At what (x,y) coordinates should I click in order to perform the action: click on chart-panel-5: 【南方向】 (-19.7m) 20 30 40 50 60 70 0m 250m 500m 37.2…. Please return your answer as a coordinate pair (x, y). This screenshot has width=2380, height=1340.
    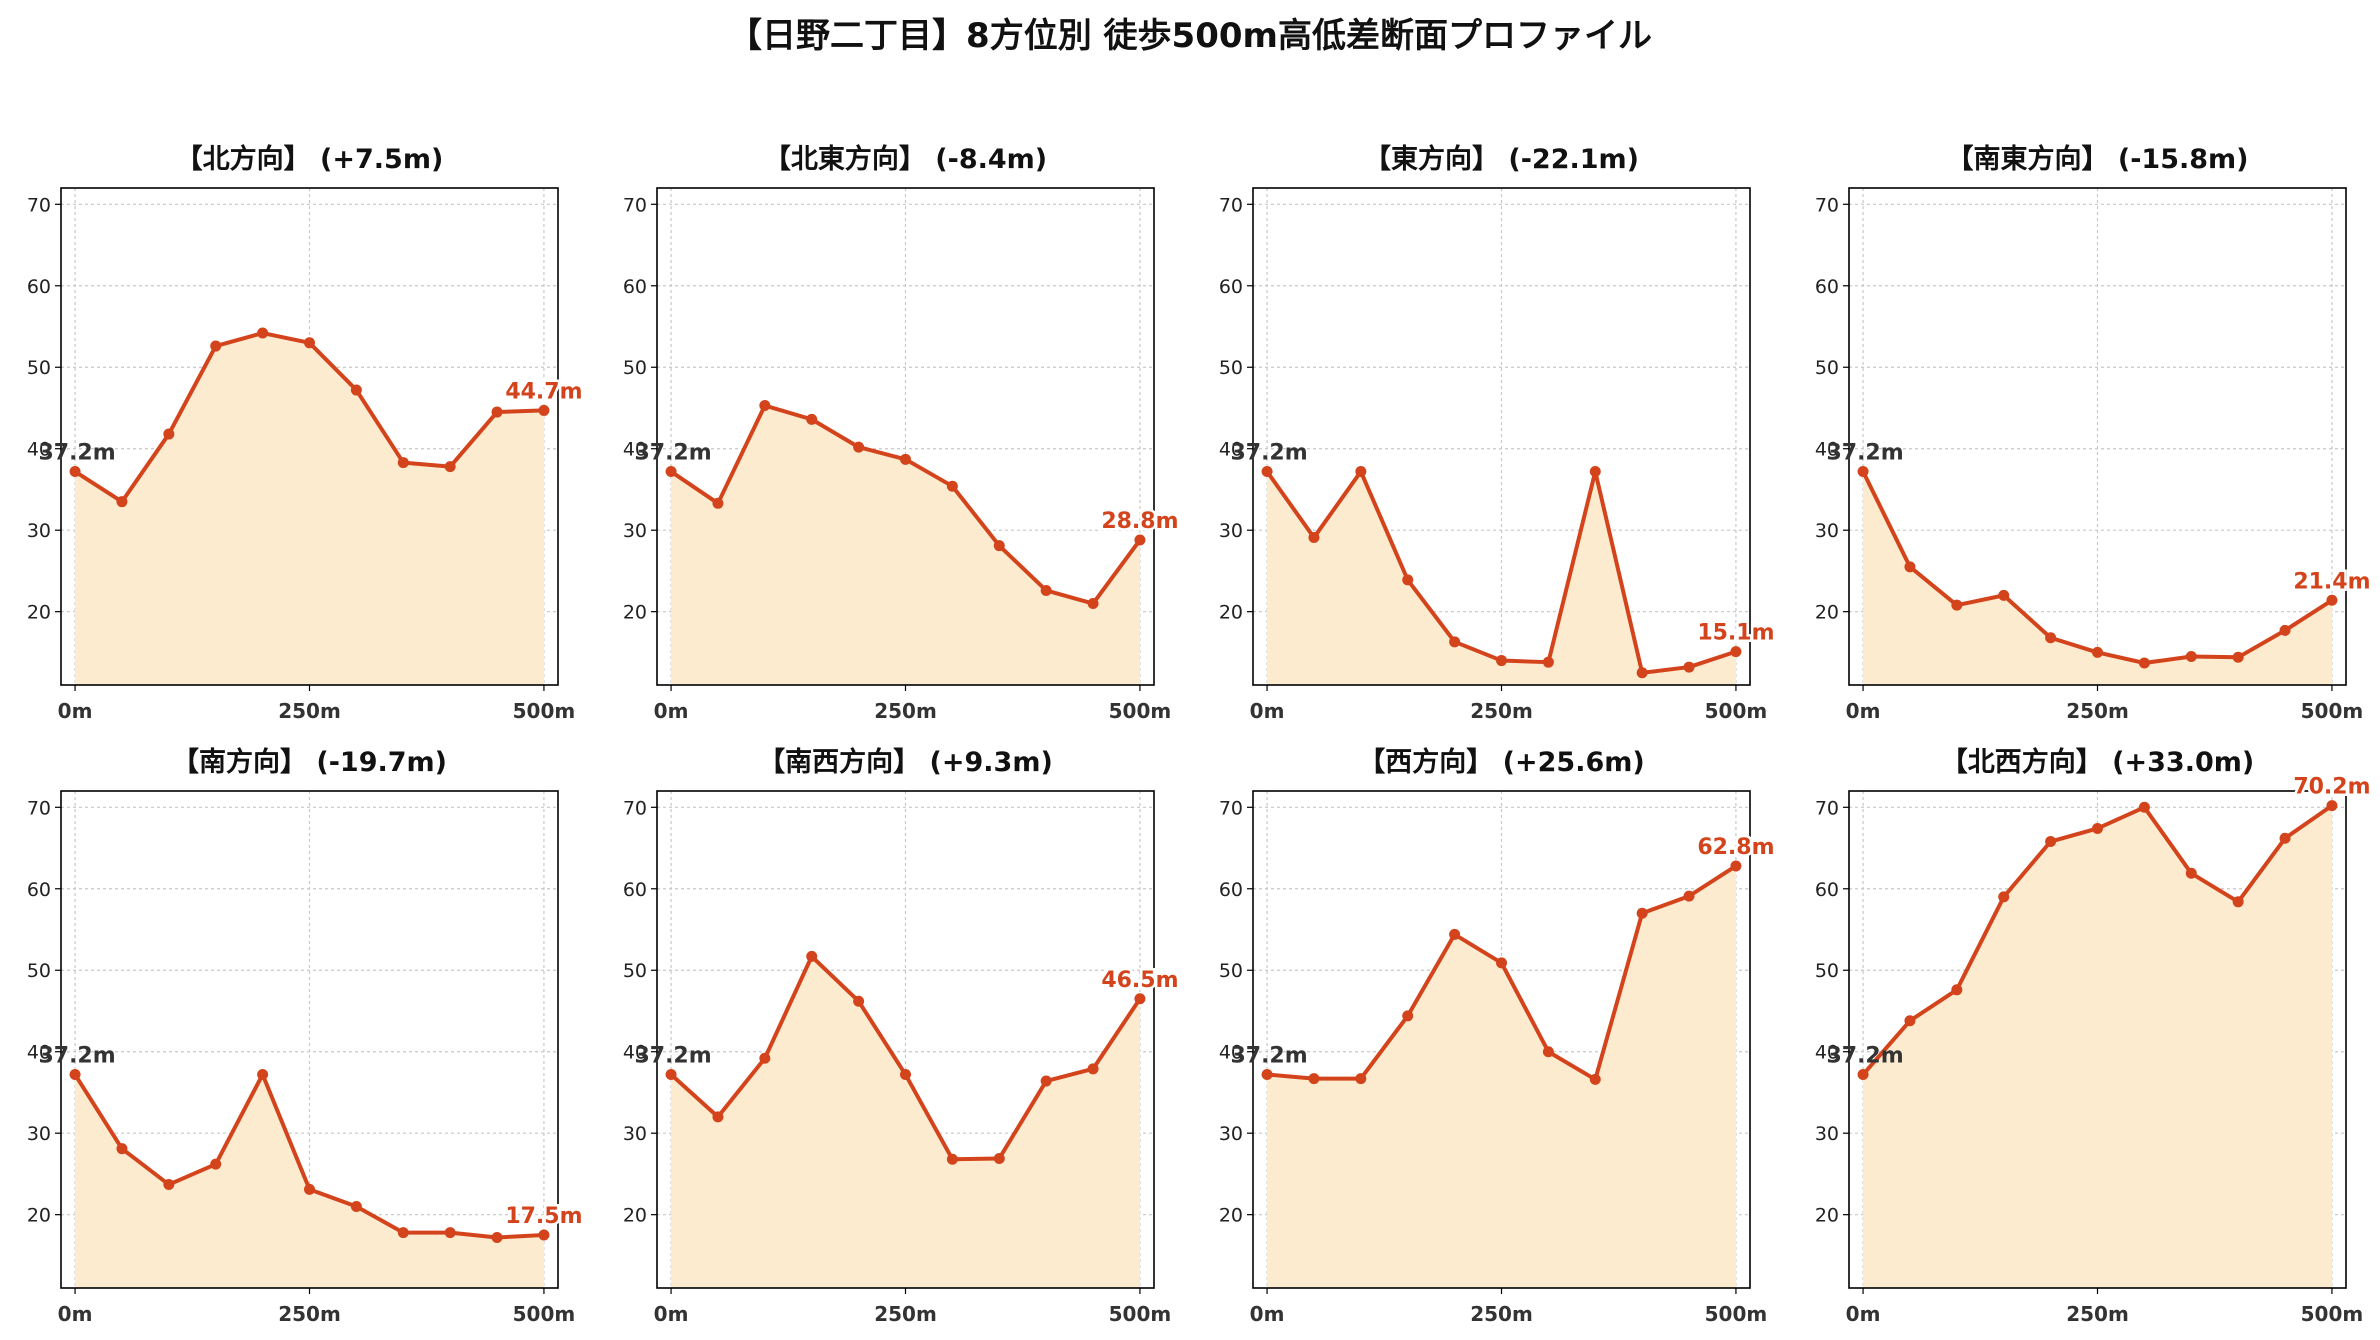
    Looking at the image, I should click on (306, 1036).